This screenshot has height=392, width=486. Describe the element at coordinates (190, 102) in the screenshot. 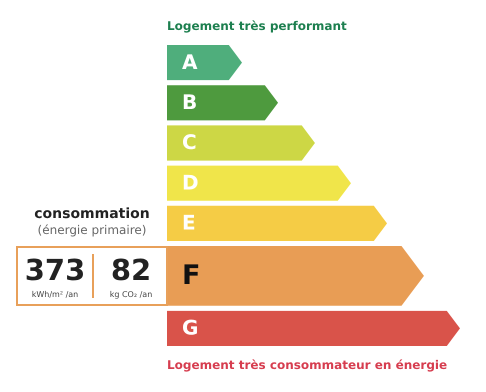

I see `y-tick-label: B` at that location.